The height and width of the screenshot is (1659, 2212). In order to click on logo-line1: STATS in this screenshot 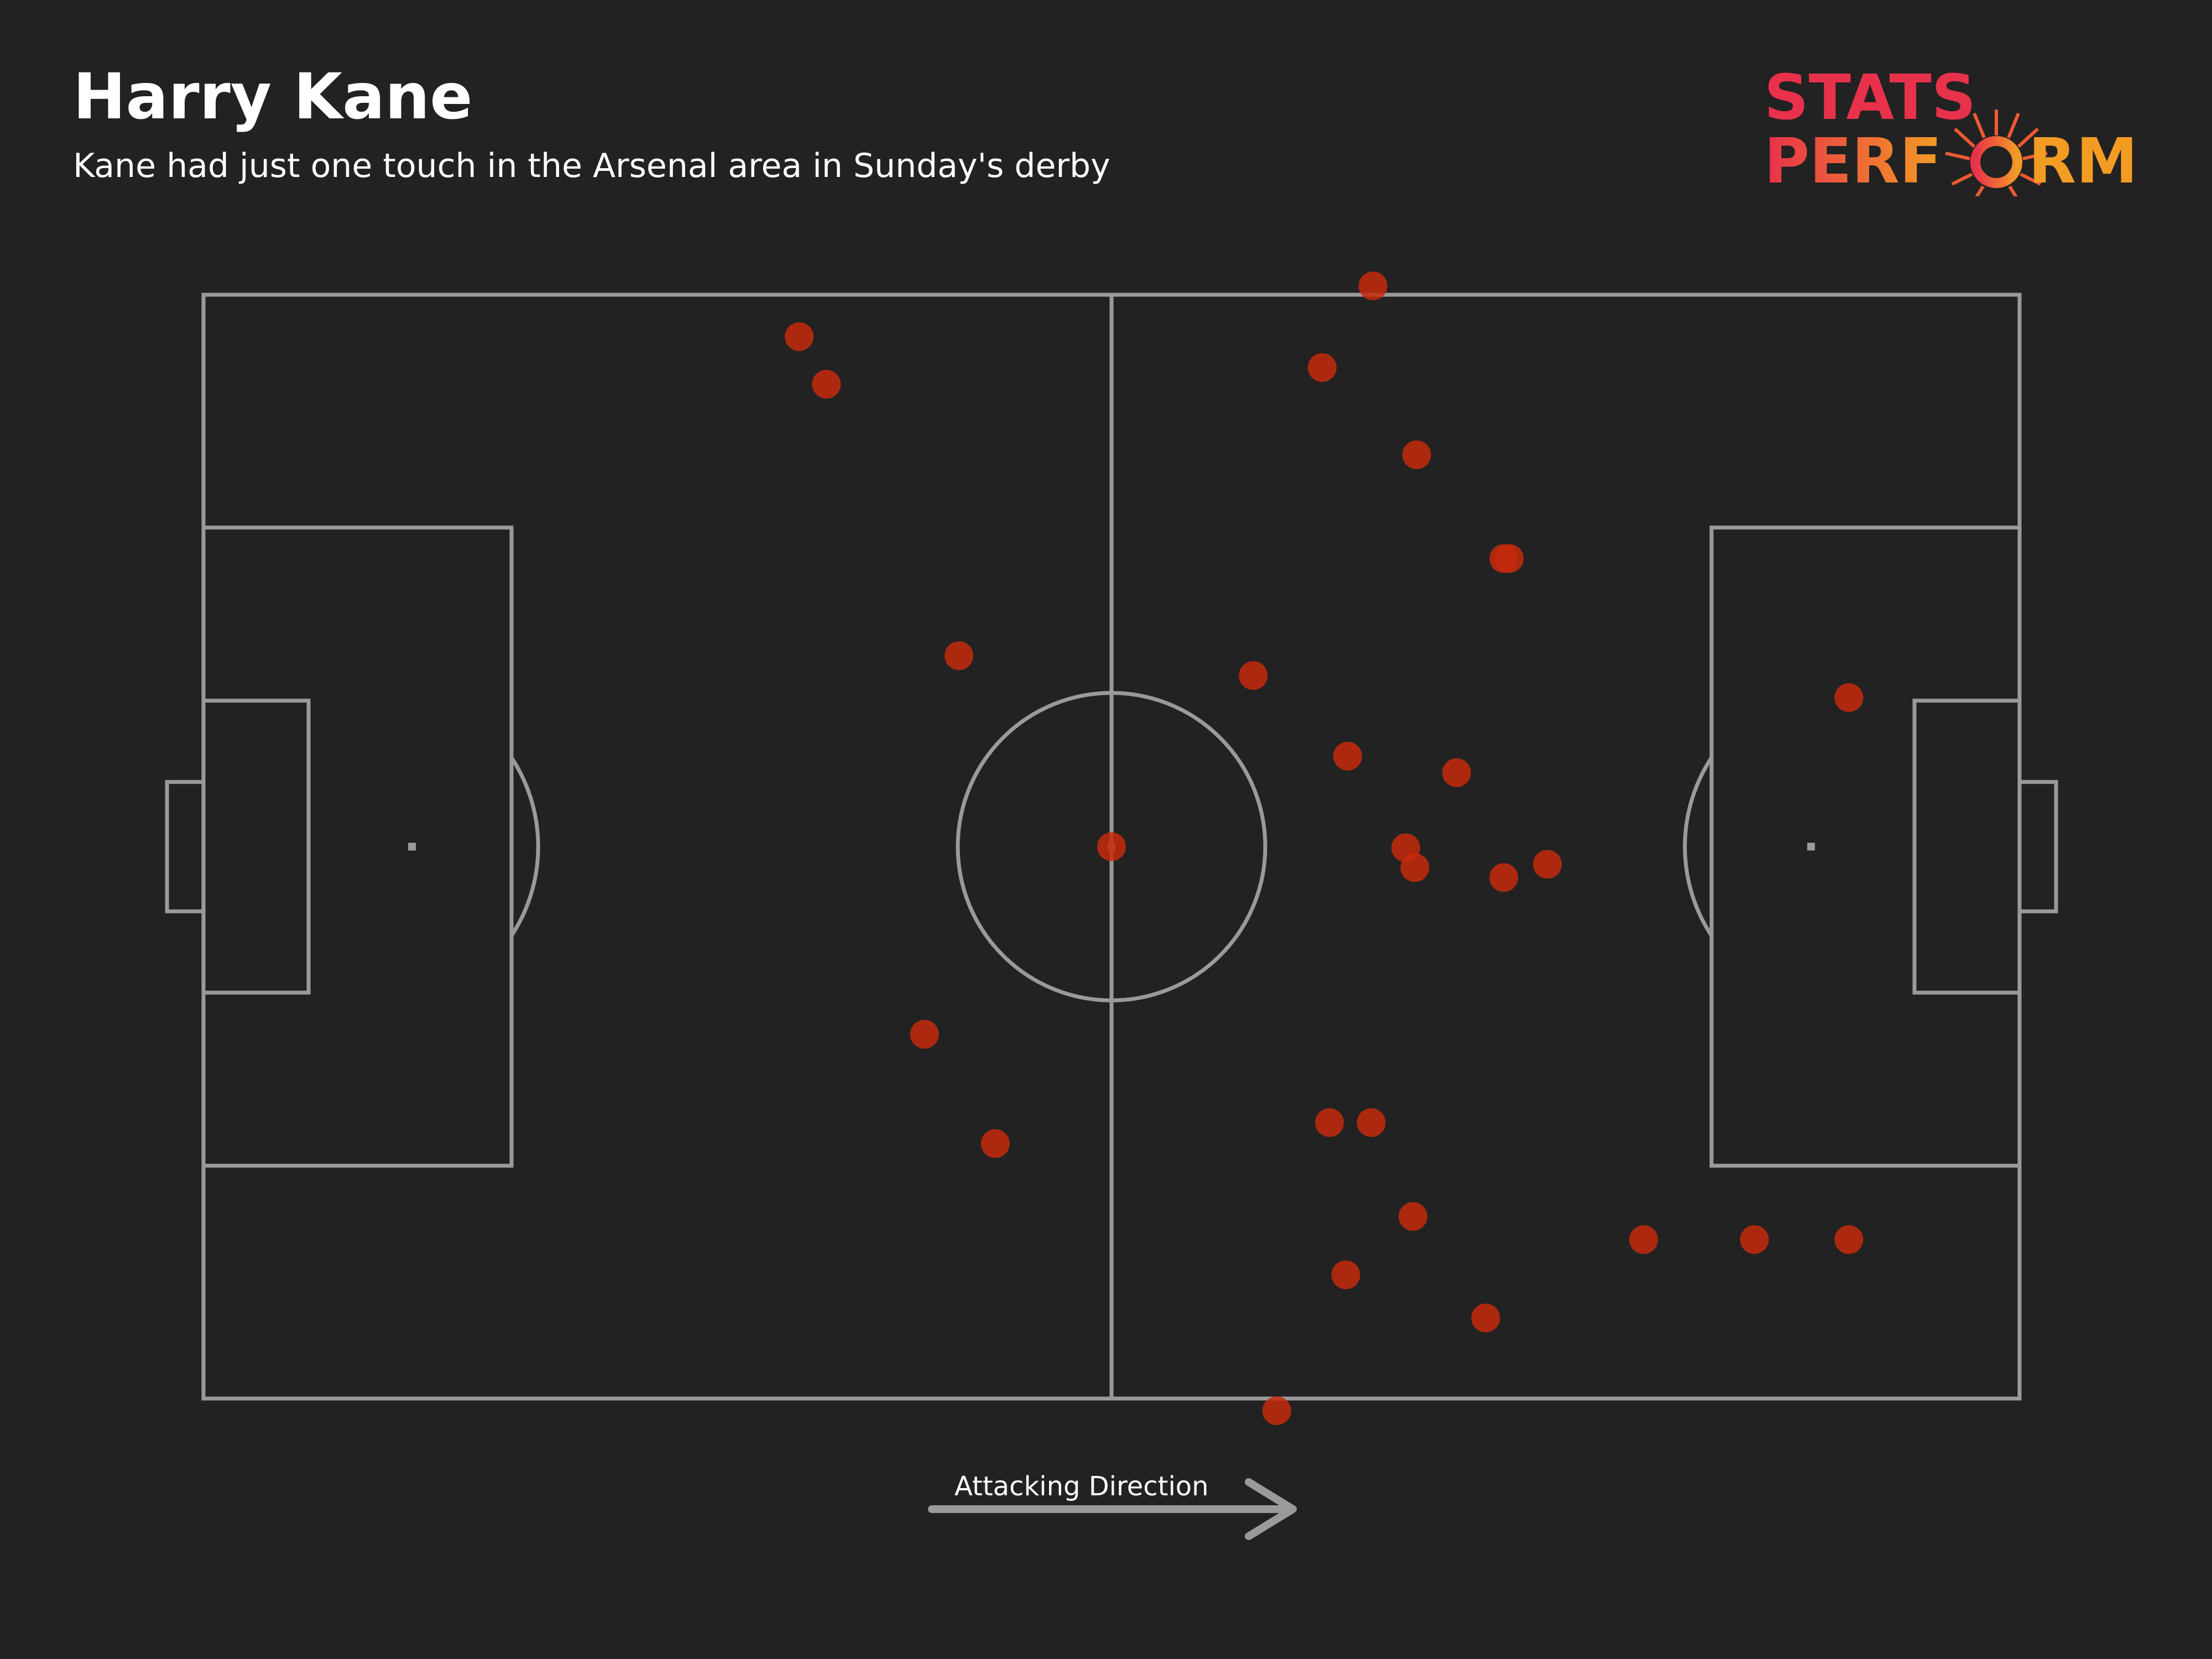, I will do `click(1870, 99)`.